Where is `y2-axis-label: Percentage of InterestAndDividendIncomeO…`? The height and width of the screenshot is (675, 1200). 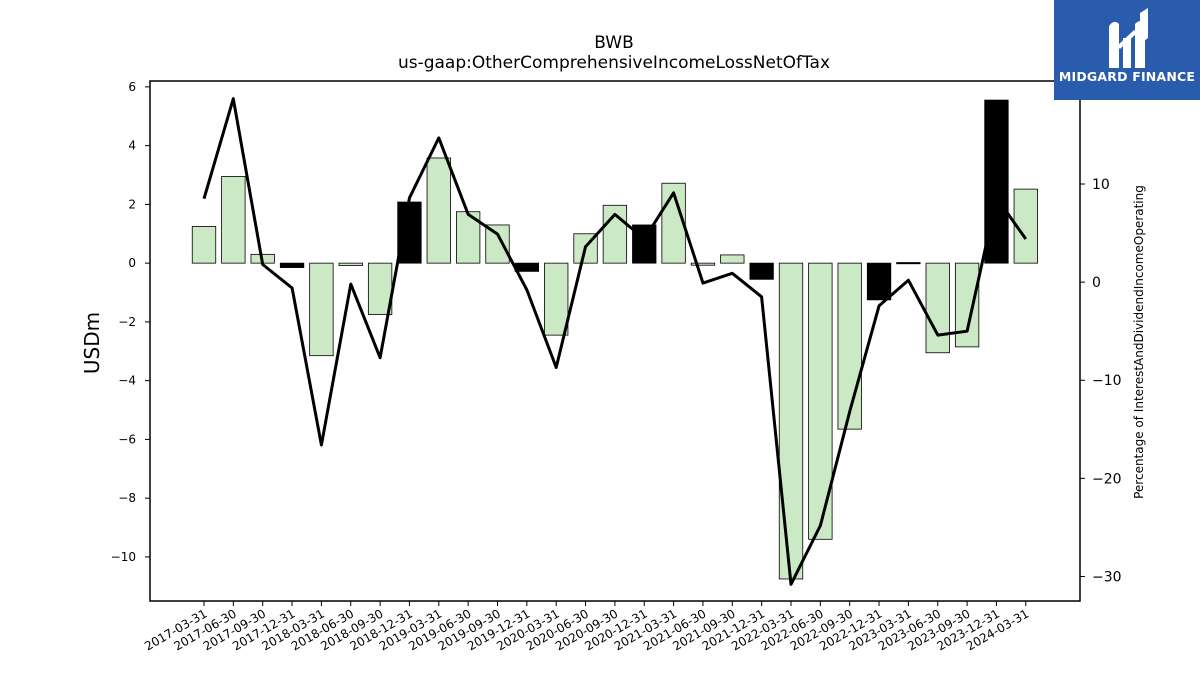 y2-axis-label: Percentage of InterestAndDividendIncomeO… is located at coordinates (1139, 342).